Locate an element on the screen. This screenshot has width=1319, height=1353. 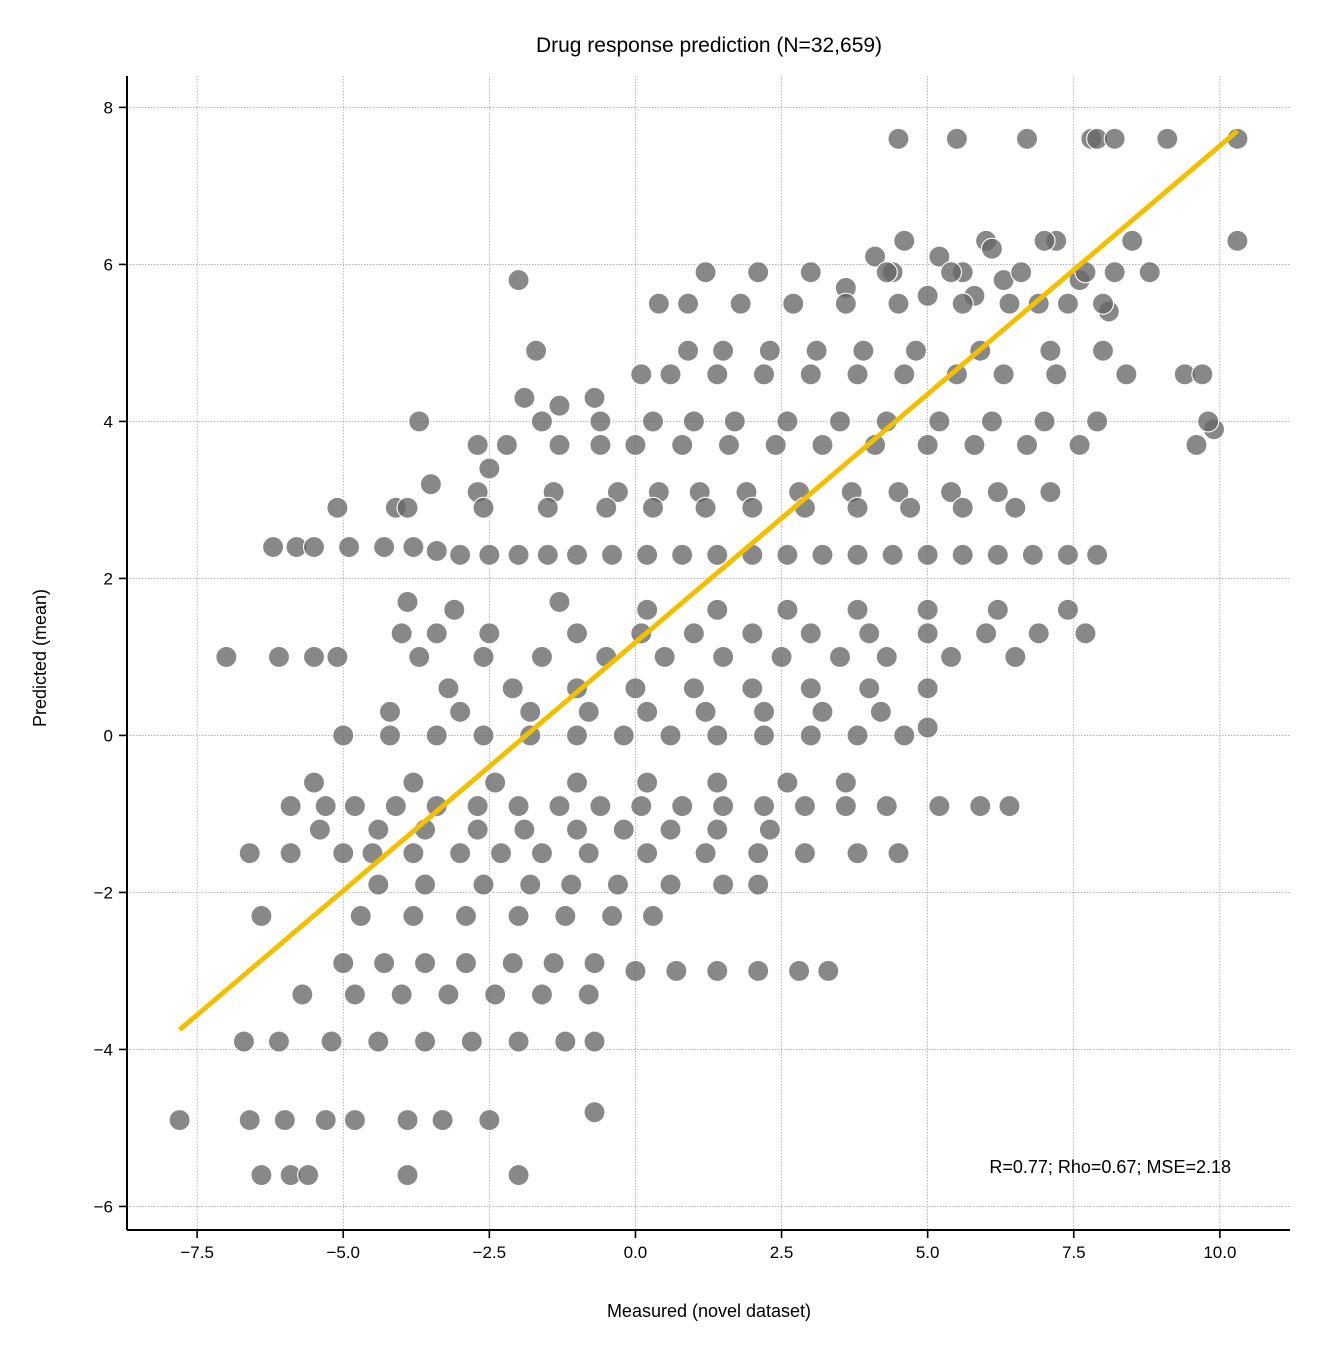
y-tick-label: 8 is located at coordinates (108, 107).